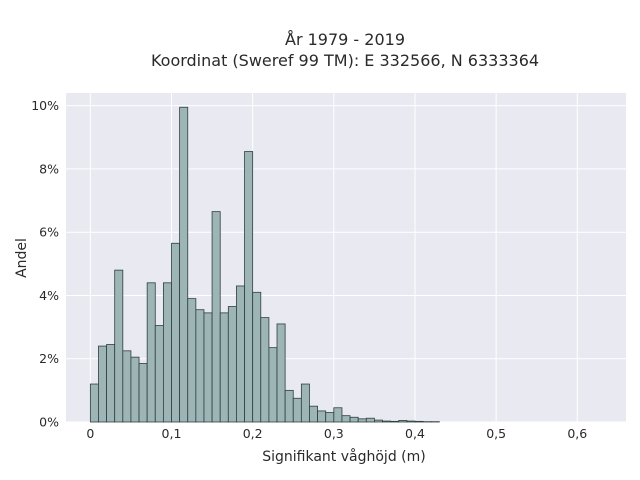 The width and height of the screenshot is (640, 480). Describe the element at coordinates (343, 456) in the screenshot. I see `x-axis-label: Signifikant våghöjd (m)` at that location.